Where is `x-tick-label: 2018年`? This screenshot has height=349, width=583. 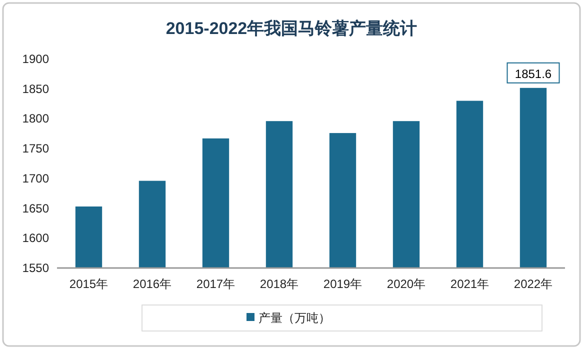
x-tick-label: 2018年 is located at coordinates (279, 284).